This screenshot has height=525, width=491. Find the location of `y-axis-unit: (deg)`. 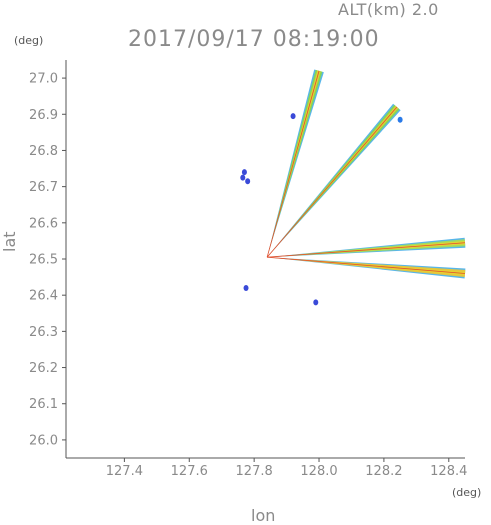

y-axis-unit: (deg) is located at coordinates (29, 40).